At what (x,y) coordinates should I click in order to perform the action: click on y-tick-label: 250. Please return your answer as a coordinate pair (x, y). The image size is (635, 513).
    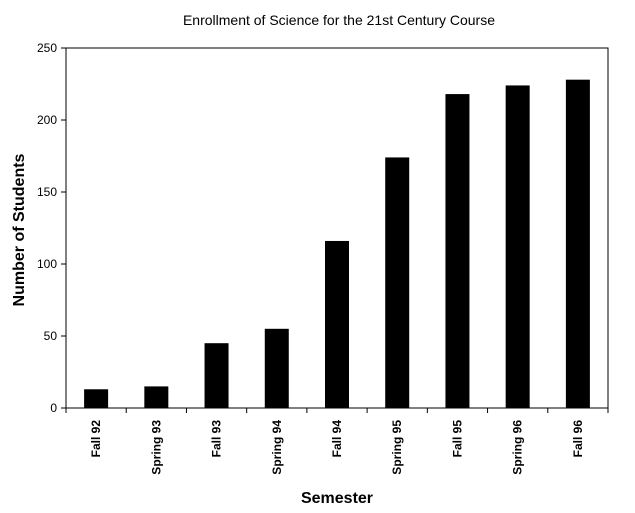
    Looking at the image, I should click on (47, 48).